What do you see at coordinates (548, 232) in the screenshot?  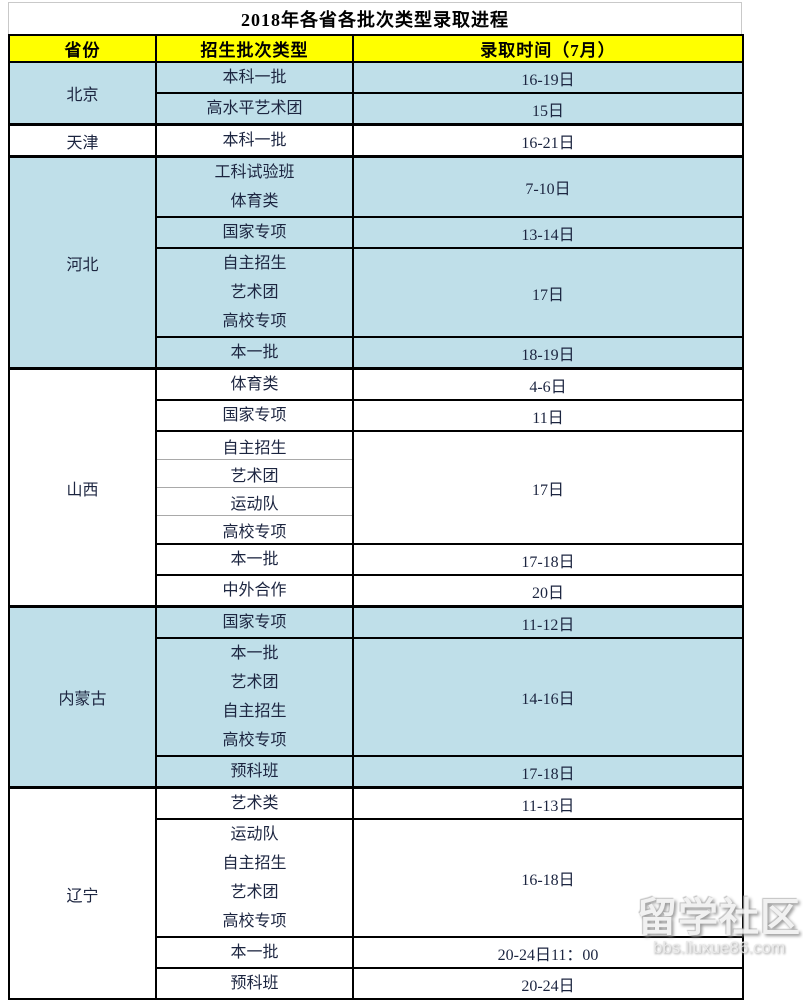 I see `admission-time-cell: 13-14日` at bounding box center [548, 232].